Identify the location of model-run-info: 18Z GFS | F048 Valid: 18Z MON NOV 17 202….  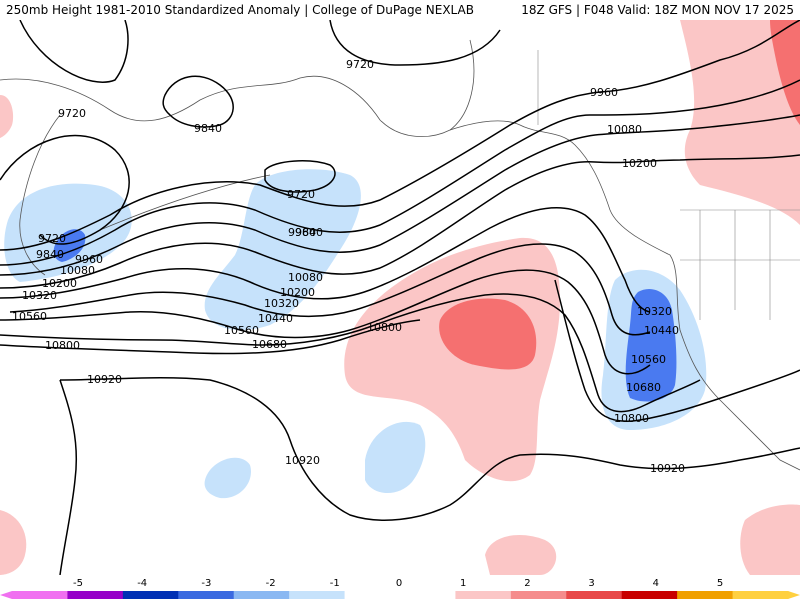
(657, 10).